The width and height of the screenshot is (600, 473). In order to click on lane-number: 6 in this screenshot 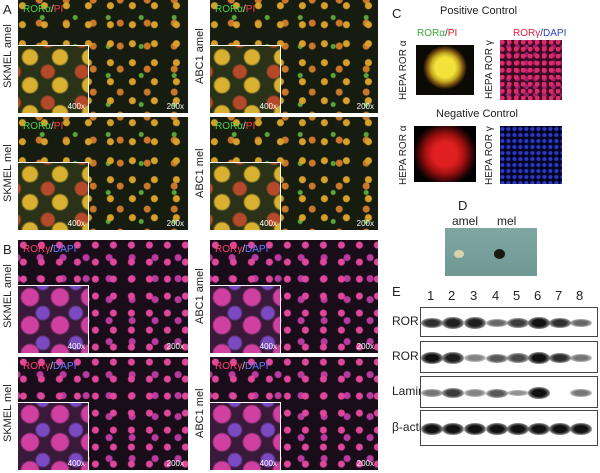, I will do `click(538, 295)`.